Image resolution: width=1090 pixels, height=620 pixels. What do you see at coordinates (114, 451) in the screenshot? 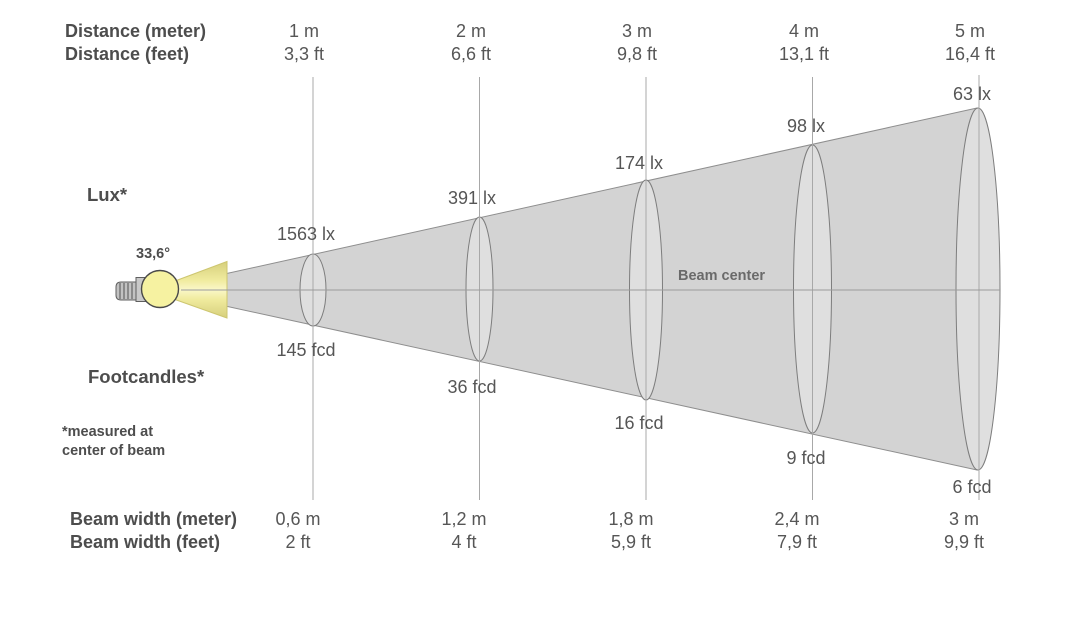
I see `footnote-line-2: center of beam` at bounding box center [114, 451].